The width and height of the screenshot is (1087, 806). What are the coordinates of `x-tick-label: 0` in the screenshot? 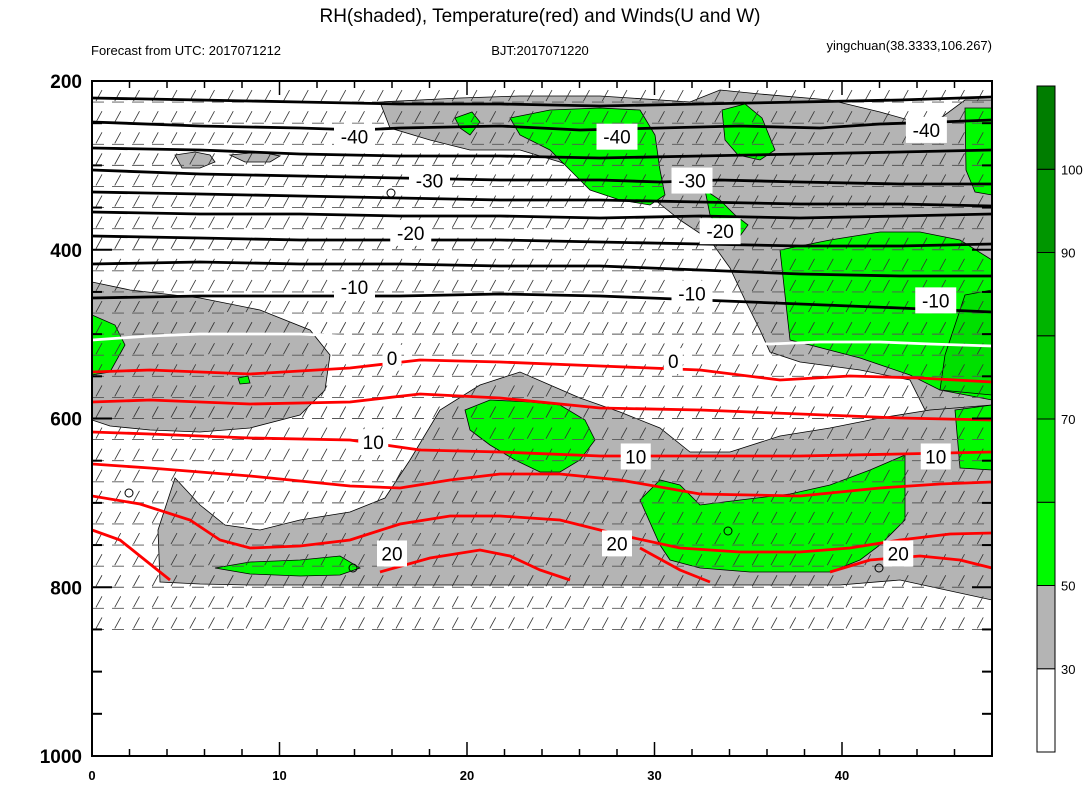 It's located at (91, 775).